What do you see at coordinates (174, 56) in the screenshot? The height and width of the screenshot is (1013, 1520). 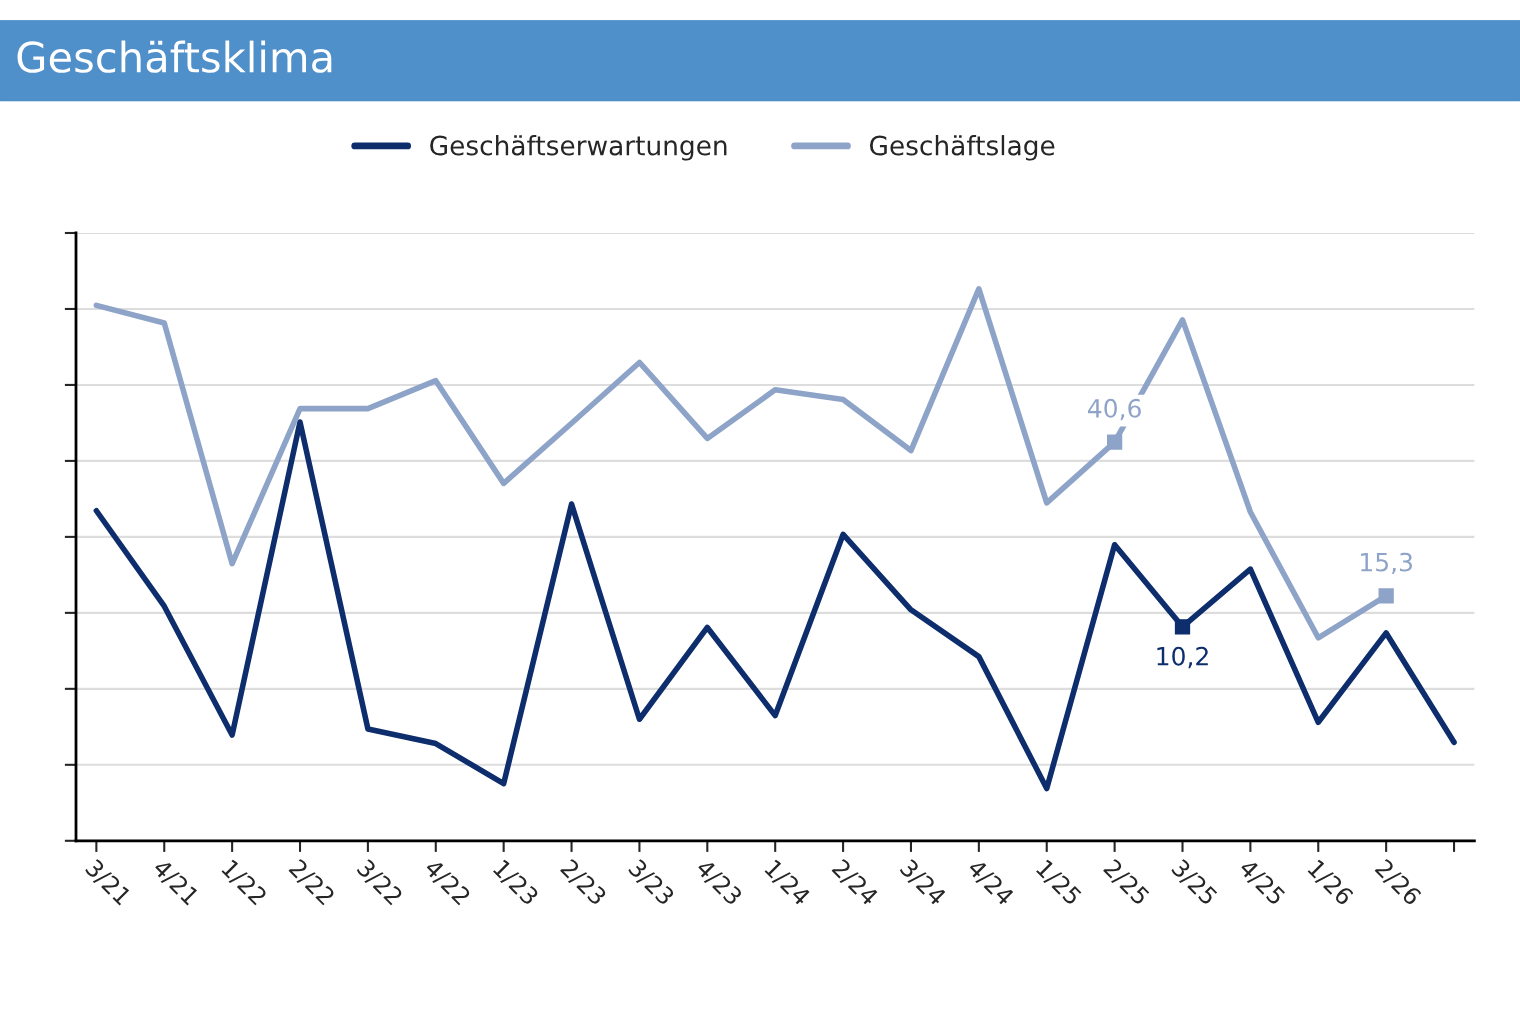 I see `chart-title: Geschäftsklima` at bounding box center [174, 56].